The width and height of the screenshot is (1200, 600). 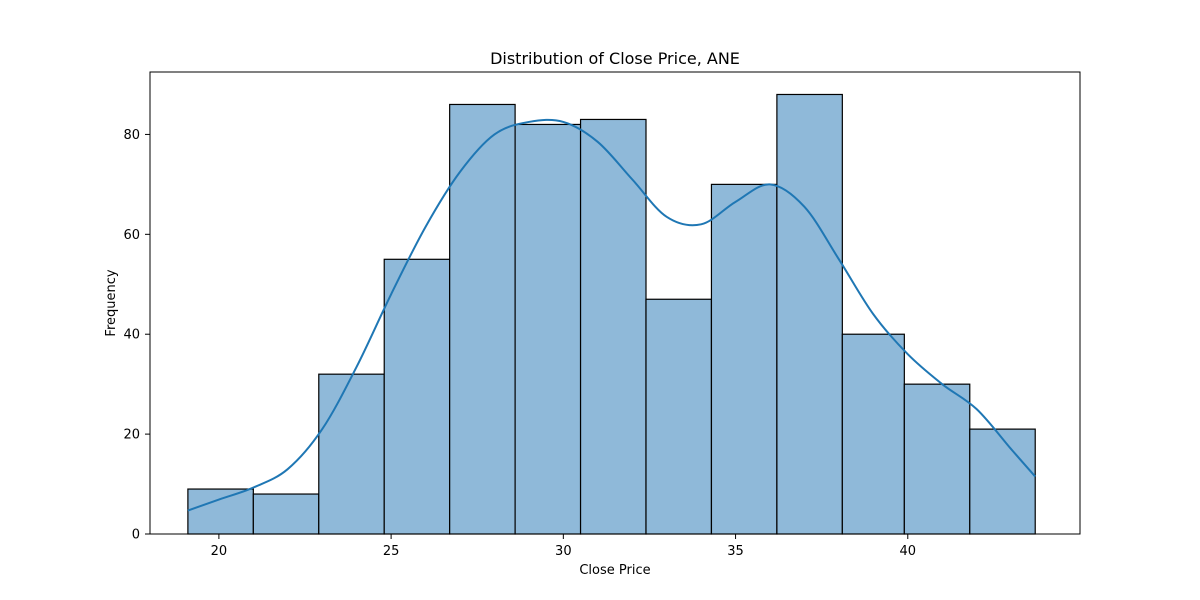 I want to click on y-tick-label: 60, so click(x=131, y=235).